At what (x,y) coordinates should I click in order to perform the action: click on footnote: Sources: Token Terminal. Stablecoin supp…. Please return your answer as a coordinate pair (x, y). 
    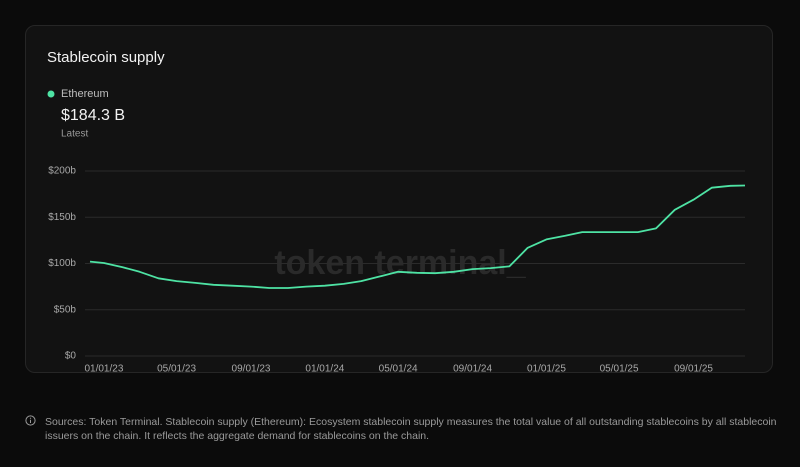
    Looking at the image, I should click on (411, 429).